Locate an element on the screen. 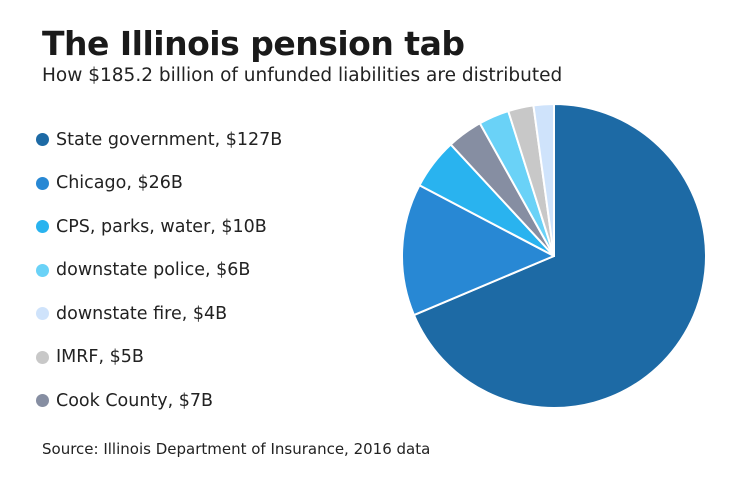 The width and height of the screenshot is (740, 482). legend-item-cps-parks-water: CPS, parks, water, $10B is located at coordinates (159, 227).